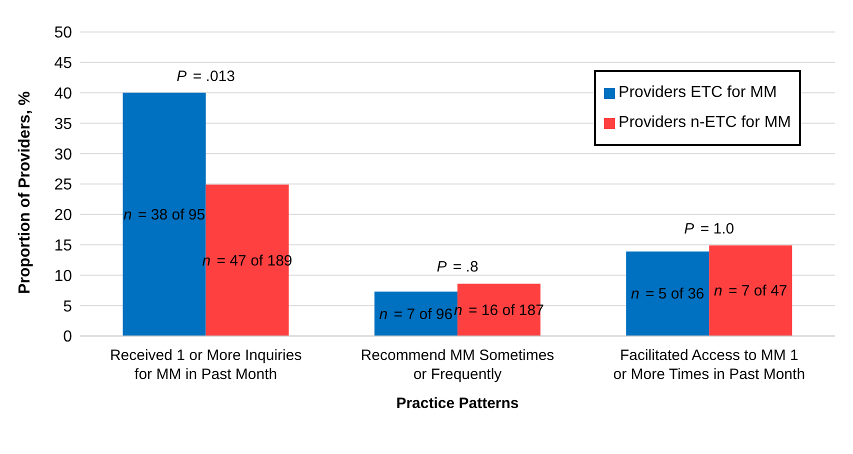 The image size is (853, 454). Describe the element at coordinates (457, 267) in the screenshot. I see `annotation: P = .8` at that location.